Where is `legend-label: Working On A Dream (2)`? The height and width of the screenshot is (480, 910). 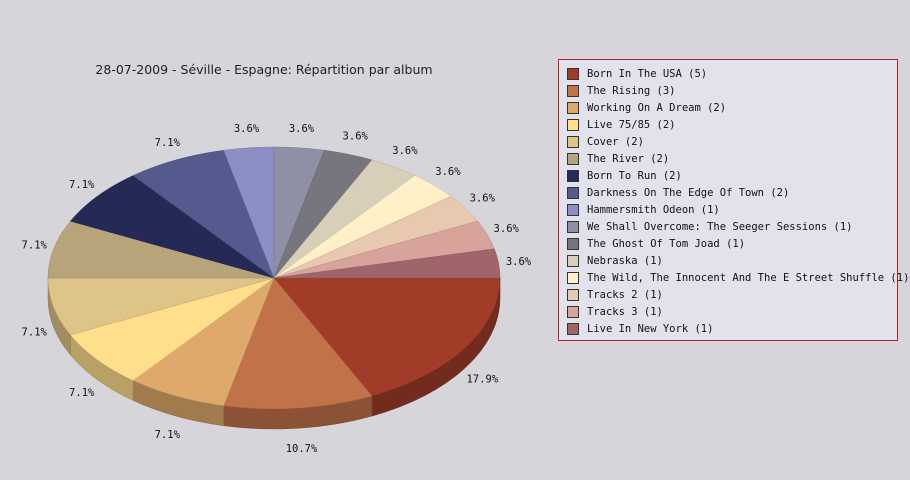 legend-label: Working On A Dream (2) is located at coordinates (657, 107).